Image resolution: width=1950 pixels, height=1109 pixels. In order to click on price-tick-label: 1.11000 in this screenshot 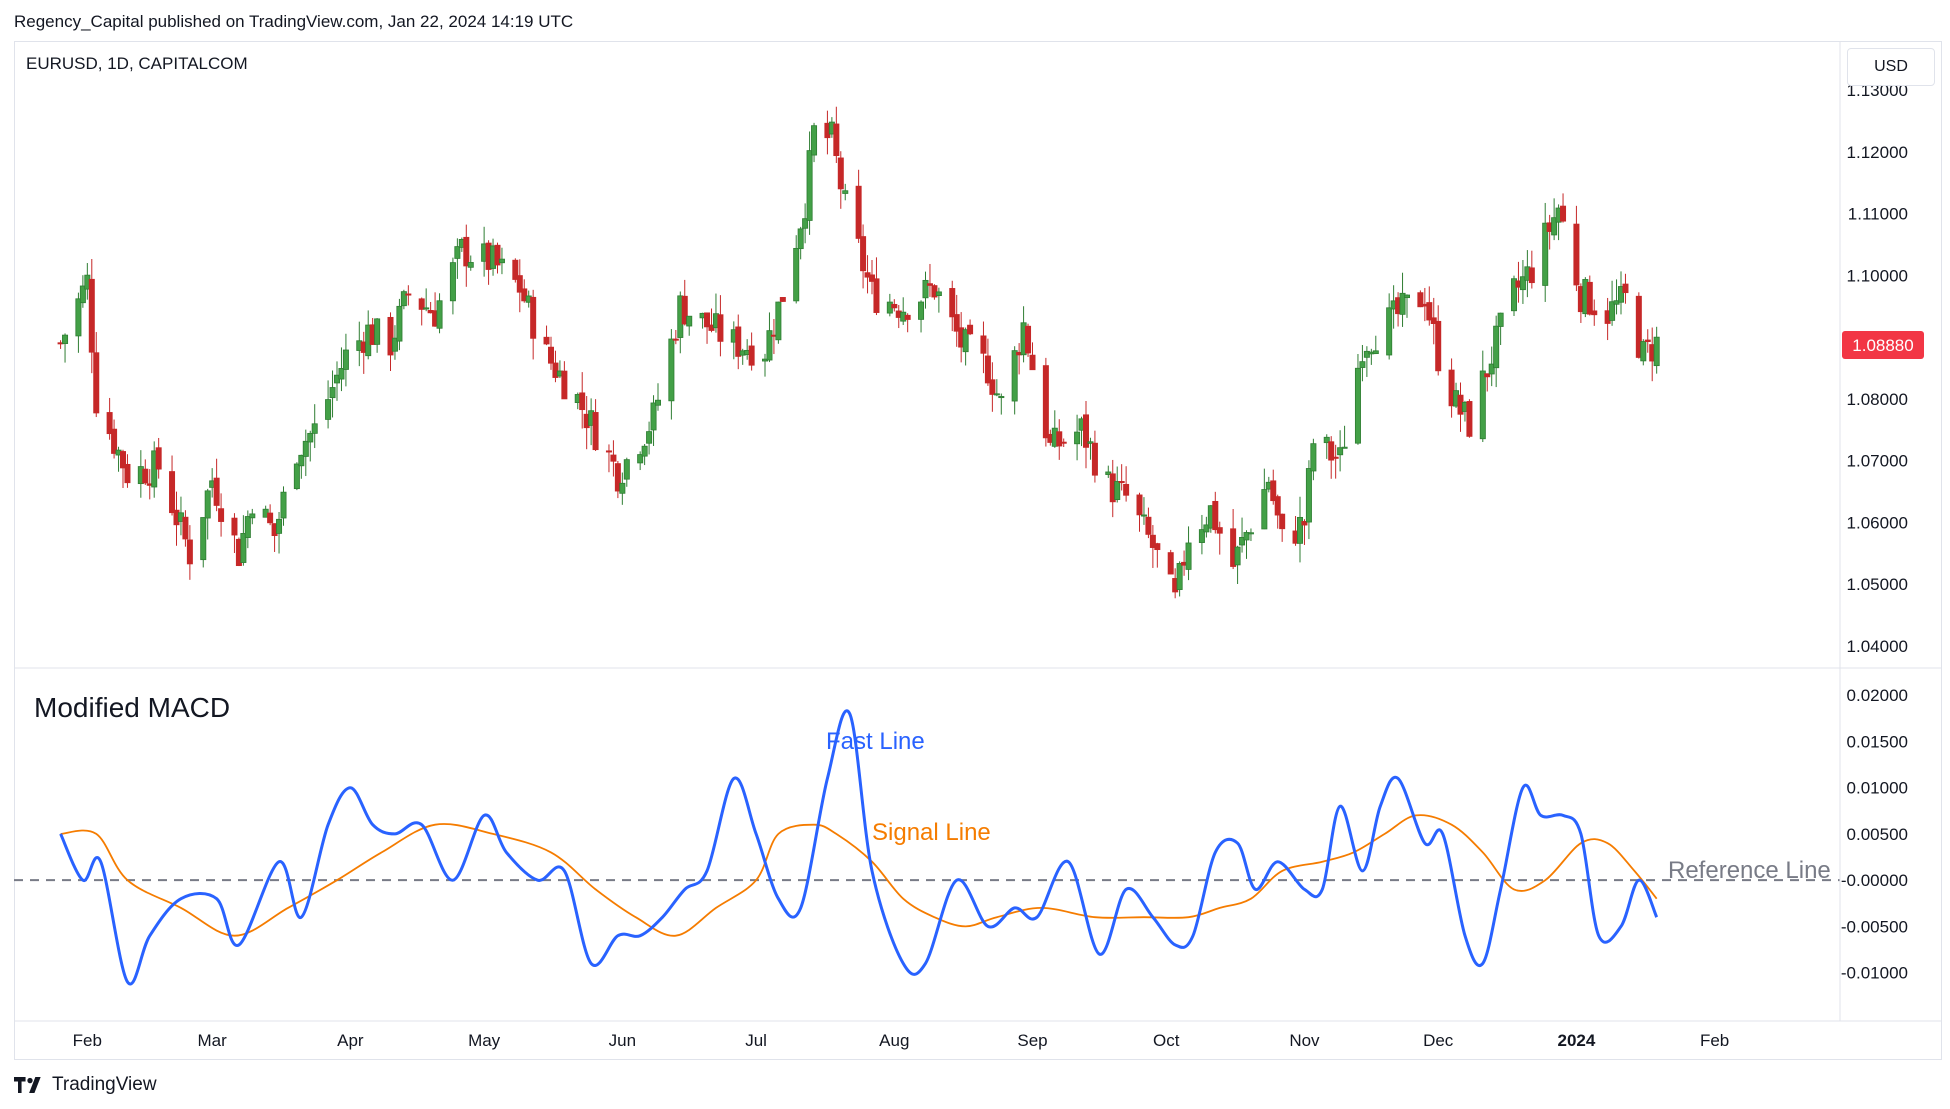, I will do `click(1878, 214)`.